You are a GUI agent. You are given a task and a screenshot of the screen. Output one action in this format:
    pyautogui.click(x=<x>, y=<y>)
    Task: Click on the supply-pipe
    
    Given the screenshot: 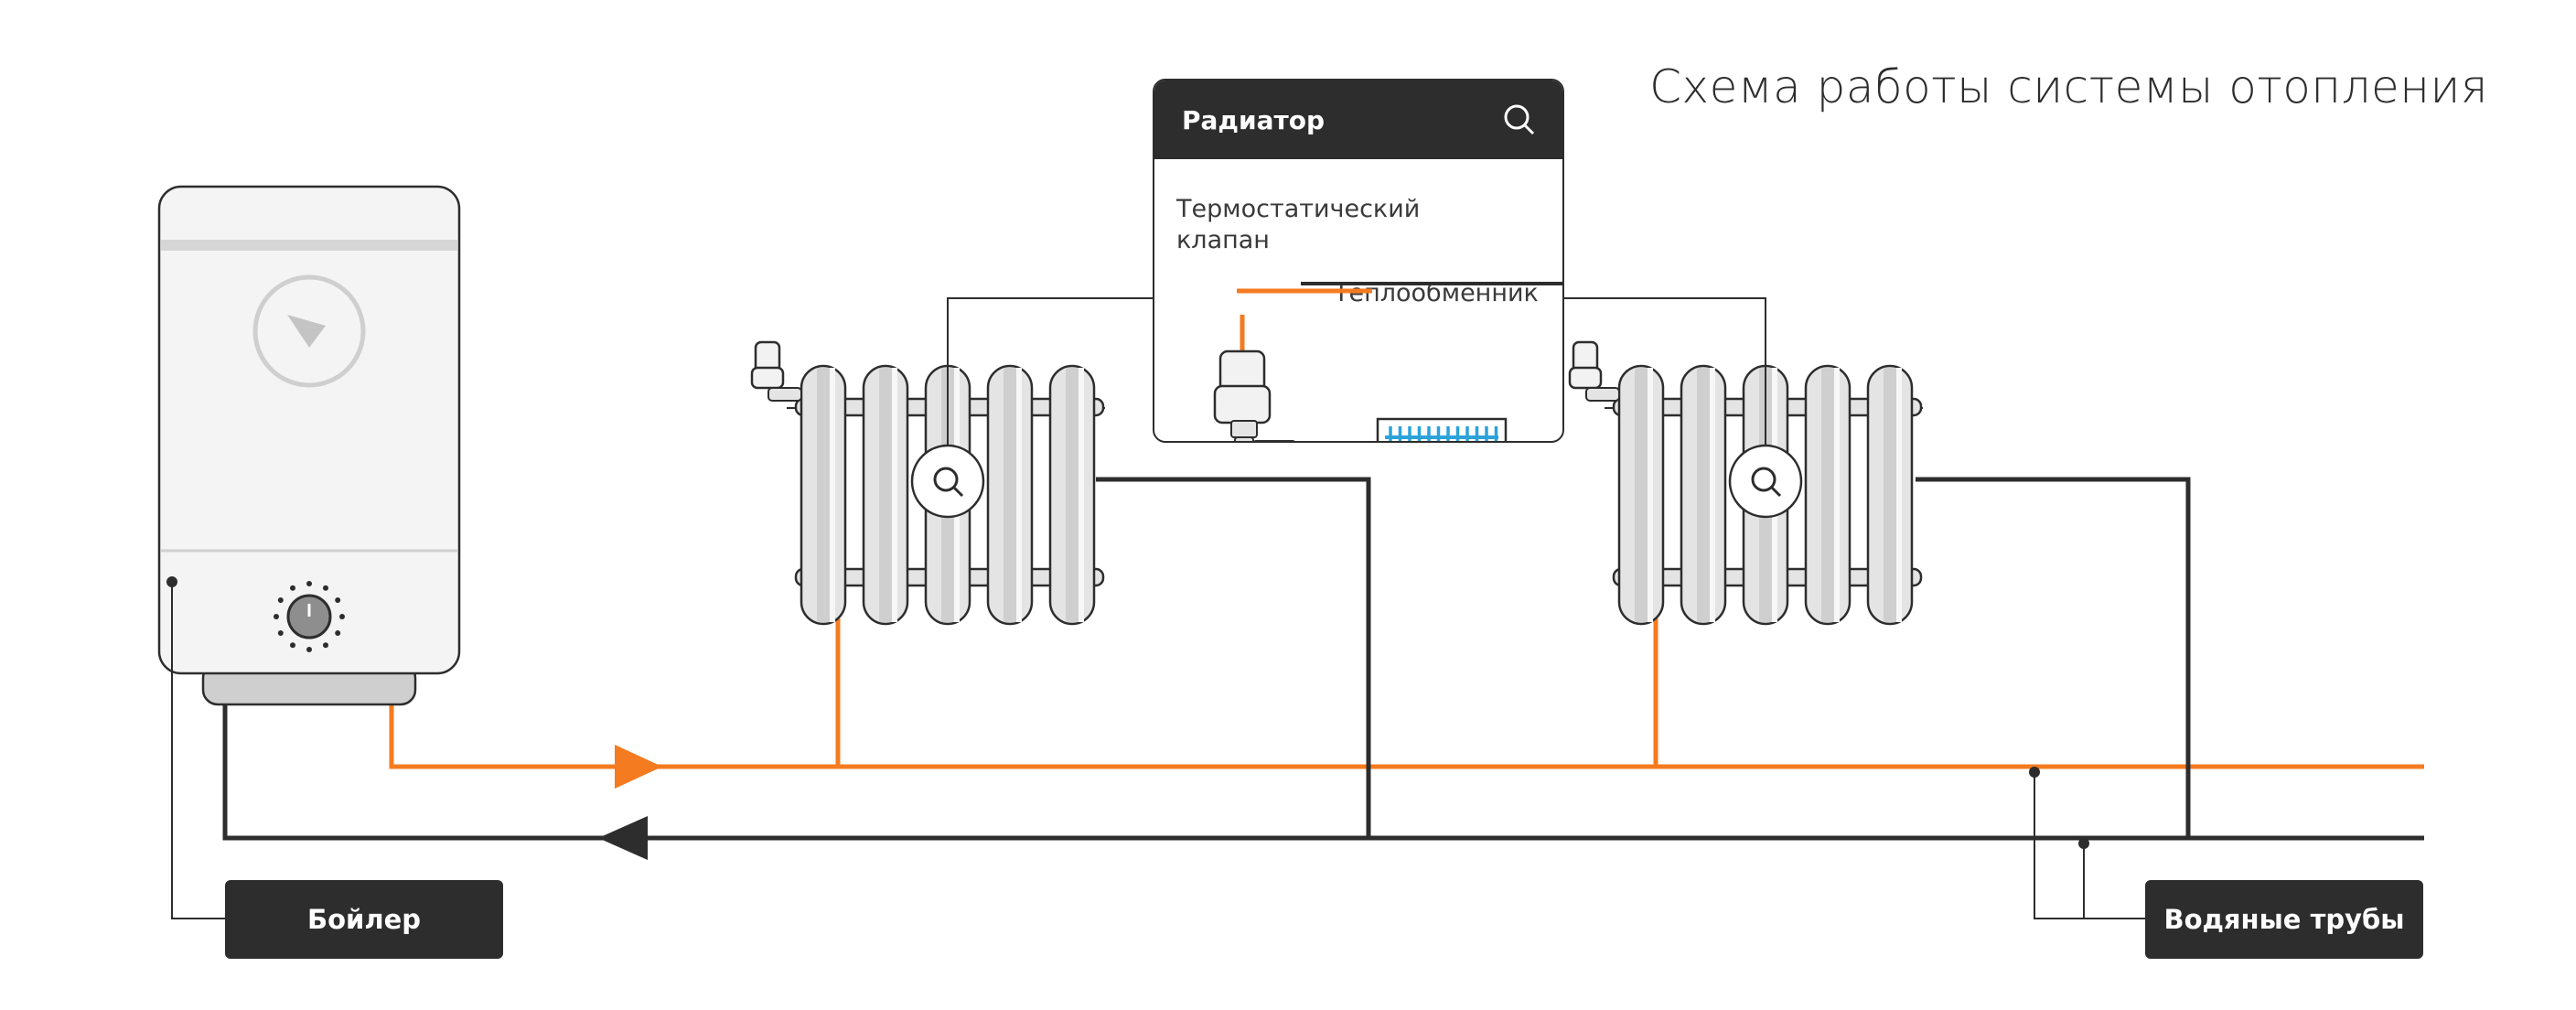 What is the action you would take?
    pyautogui.click(x=1406, y=736)
    